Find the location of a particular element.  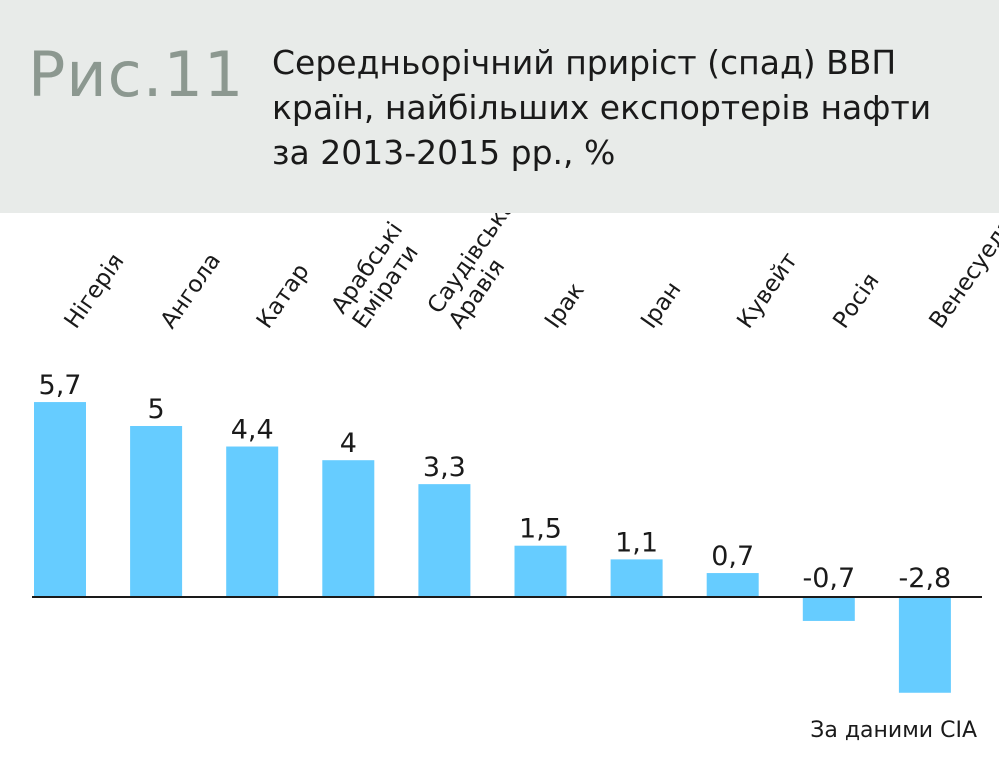

category-label-6: Іран is located at coordinates (661, 305).